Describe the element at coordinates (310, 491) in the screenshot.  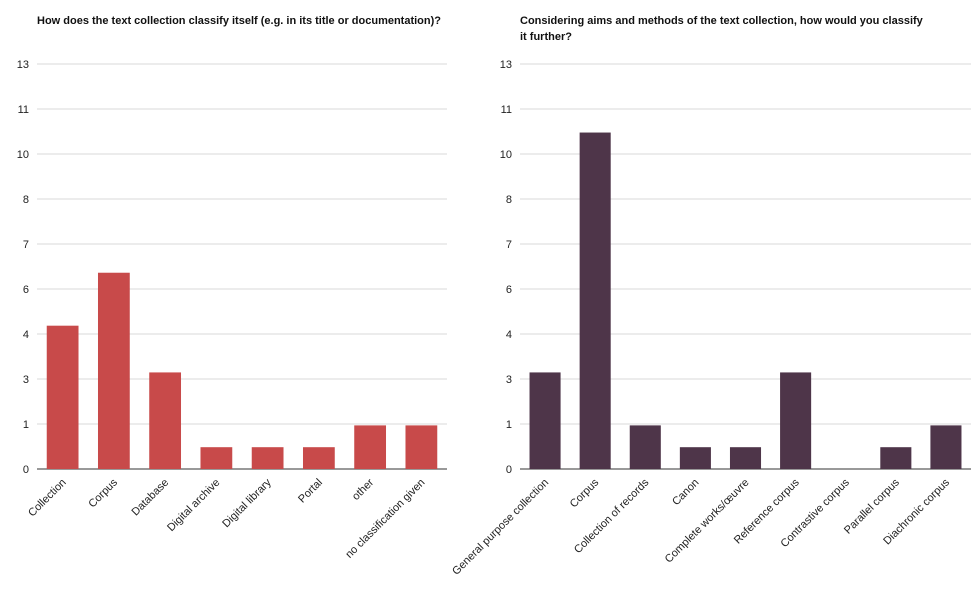
I see `x-tick-label: Portal` at that location.